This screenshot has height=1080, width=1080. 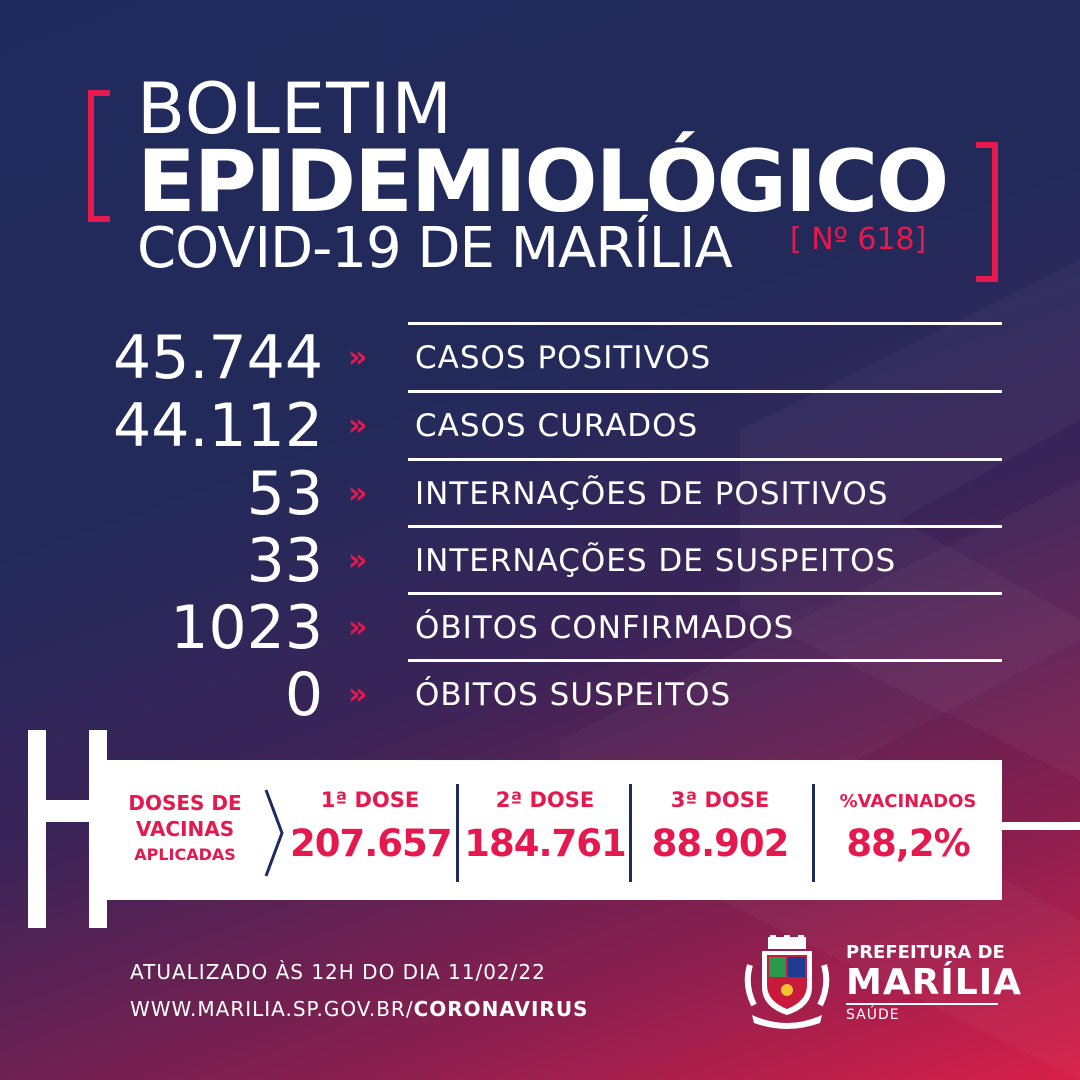 I want to click on doses-title-line-1: DOSES DE, so click(x=185, y=803).